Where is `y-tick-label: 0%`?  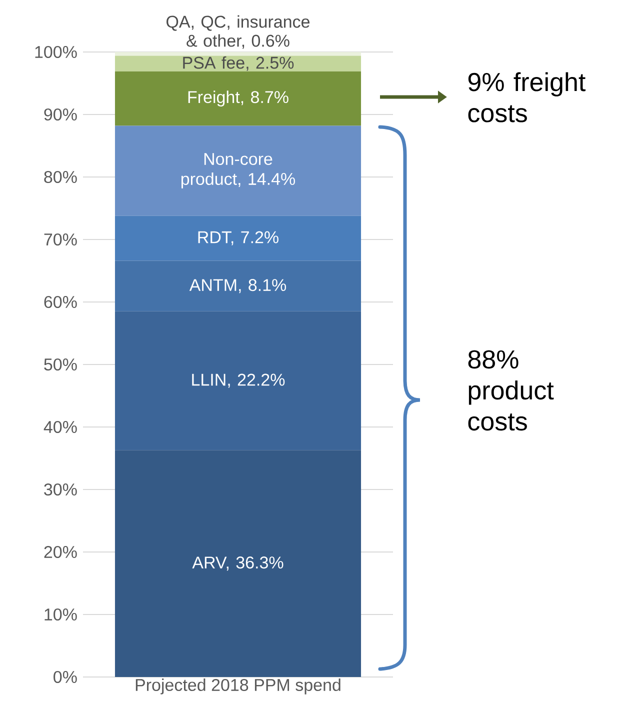
y-tick-label: 0% is located at coordinates (65, 677).